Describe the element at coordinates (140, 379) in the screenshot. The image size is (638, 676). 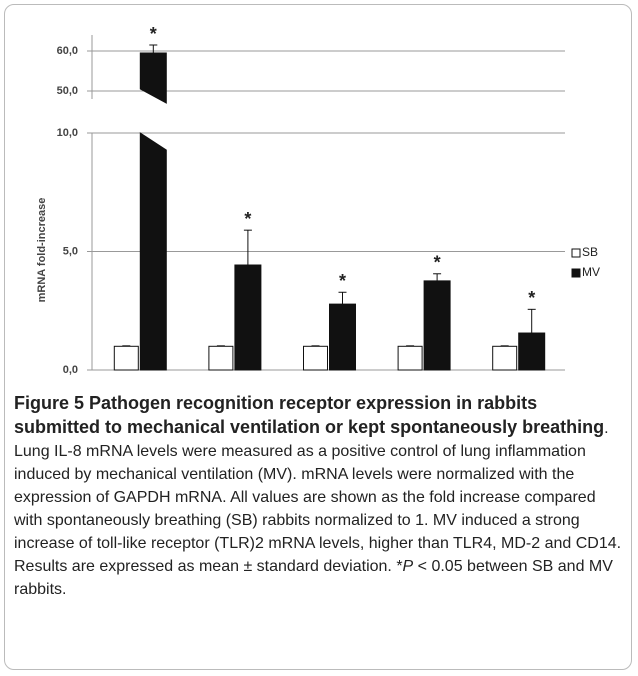
I see `x-tick-label: TLR2` at that location.